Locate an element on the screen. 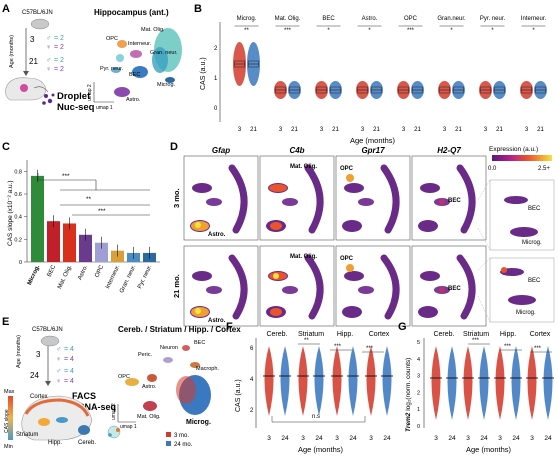 The image size is (558, 461). zoom-connector is located at coordinates (484, 239).